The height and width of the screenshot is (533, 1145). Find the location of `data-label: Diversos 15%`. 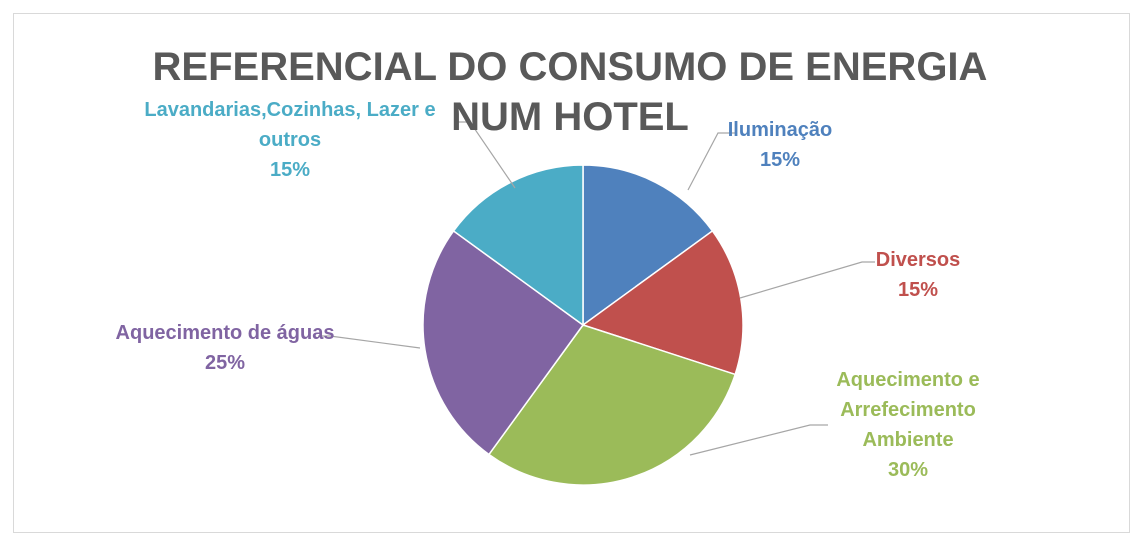

data-label: Diversos 15% is located at coordinates (918, 275).